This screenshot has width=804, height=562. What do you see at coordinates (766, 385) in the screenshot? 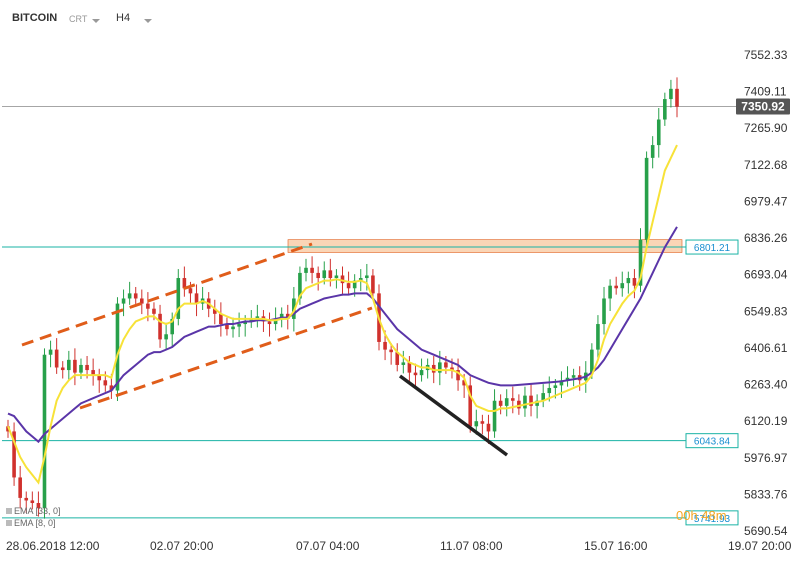
I see `y-tick-label: 6263.40` at bounding box center [766, 385].